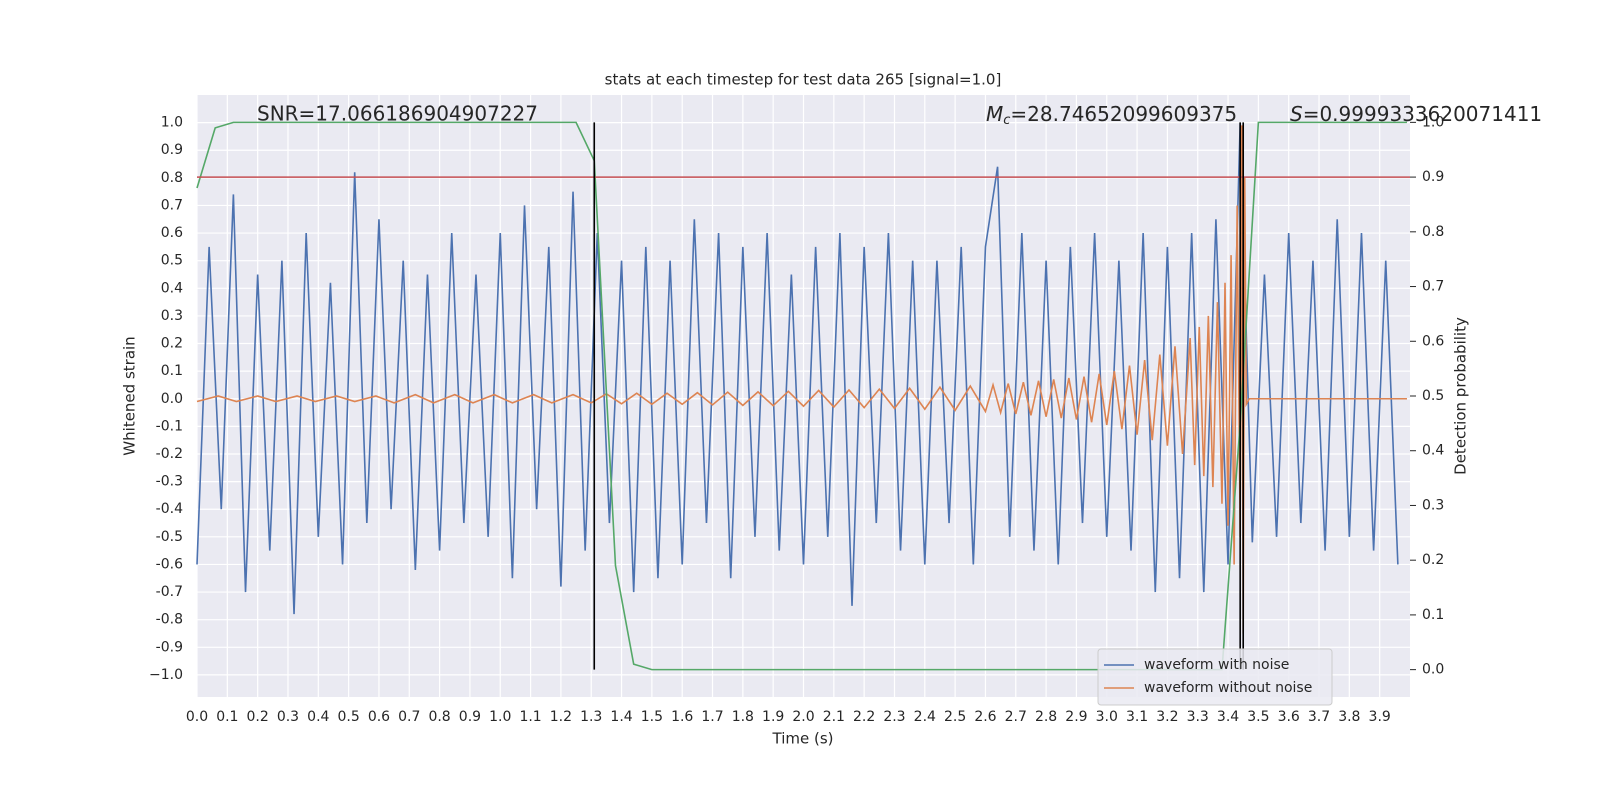 This screenshot has width=1600, height=800. I want to click on x-tick-label: 2.9, so click(1076, 717).